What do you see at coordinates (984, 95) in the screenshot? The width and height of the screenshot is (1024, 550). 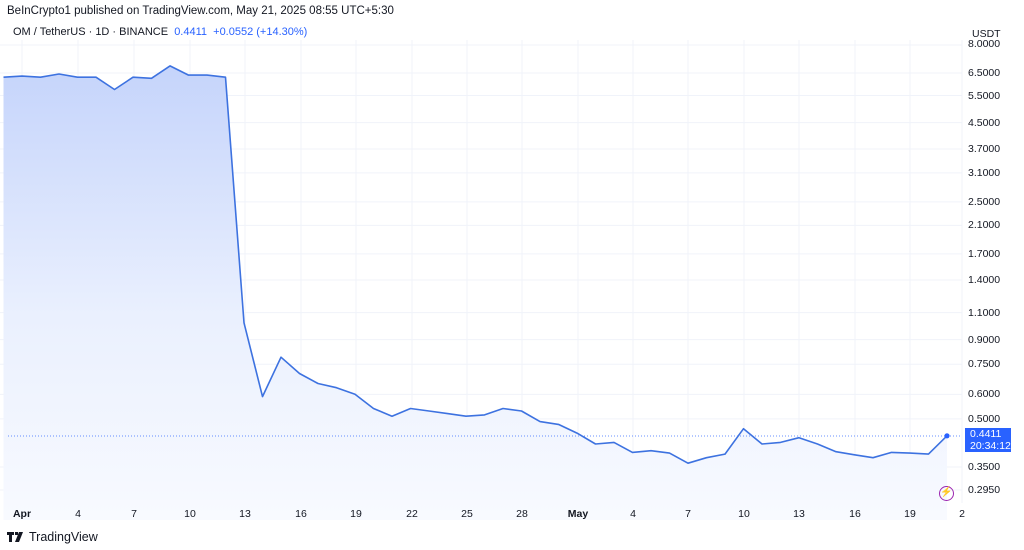 I see `price-axis-label: 5.5000` at bounding box center [984, 95].